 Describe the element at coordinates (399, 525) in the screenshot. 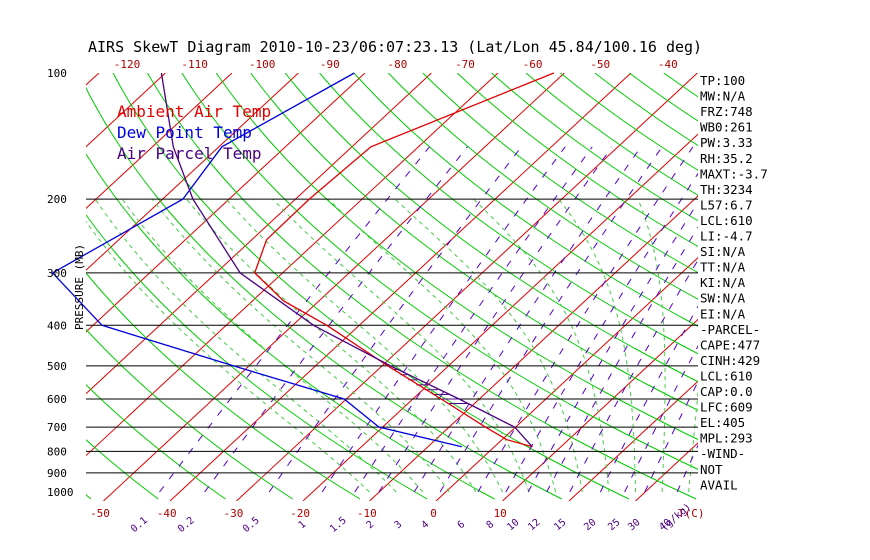

I see `mixing-ratio-tick-label: 3` at that location.